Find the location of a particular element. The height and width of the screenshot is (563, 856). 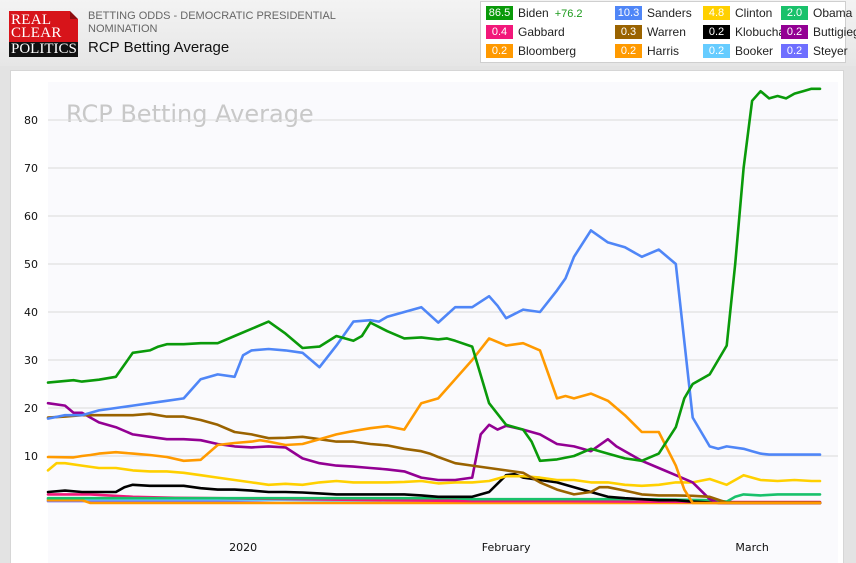

legend-item-gabbard: 0.4 Gabbard is located at coordinates (525, 32).